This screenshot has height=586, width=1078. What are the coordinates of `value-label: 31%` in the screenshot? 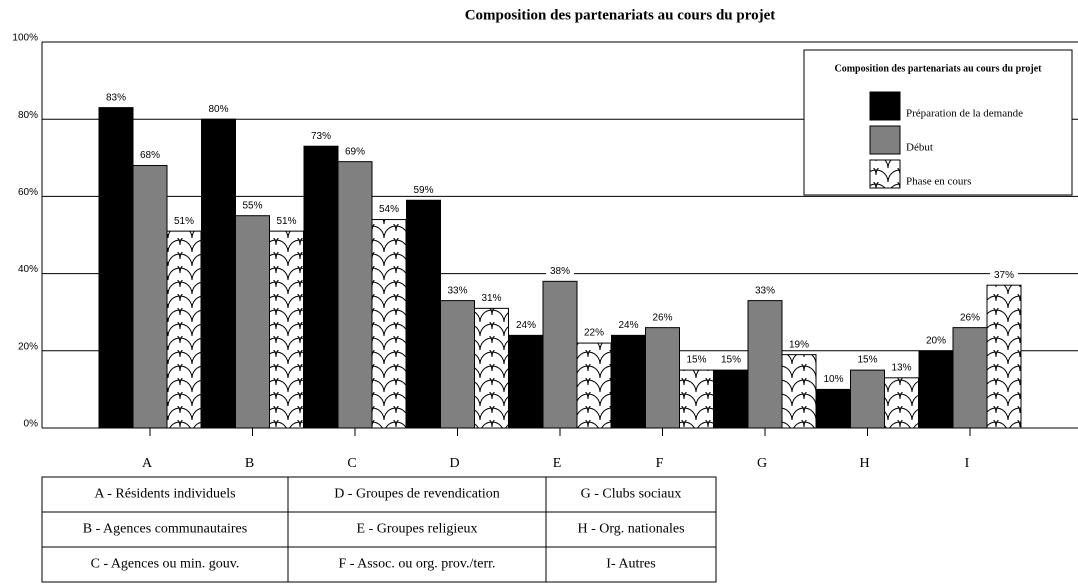 It's located at (491, 298).